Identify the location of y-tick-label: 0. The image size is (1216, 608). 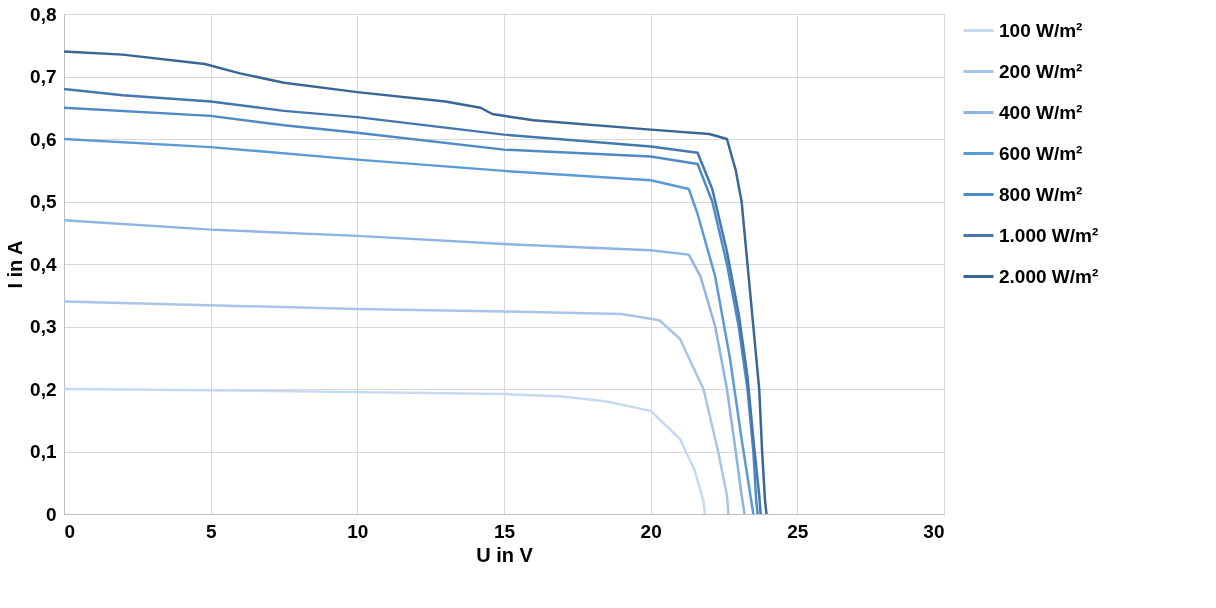
(51, 514).